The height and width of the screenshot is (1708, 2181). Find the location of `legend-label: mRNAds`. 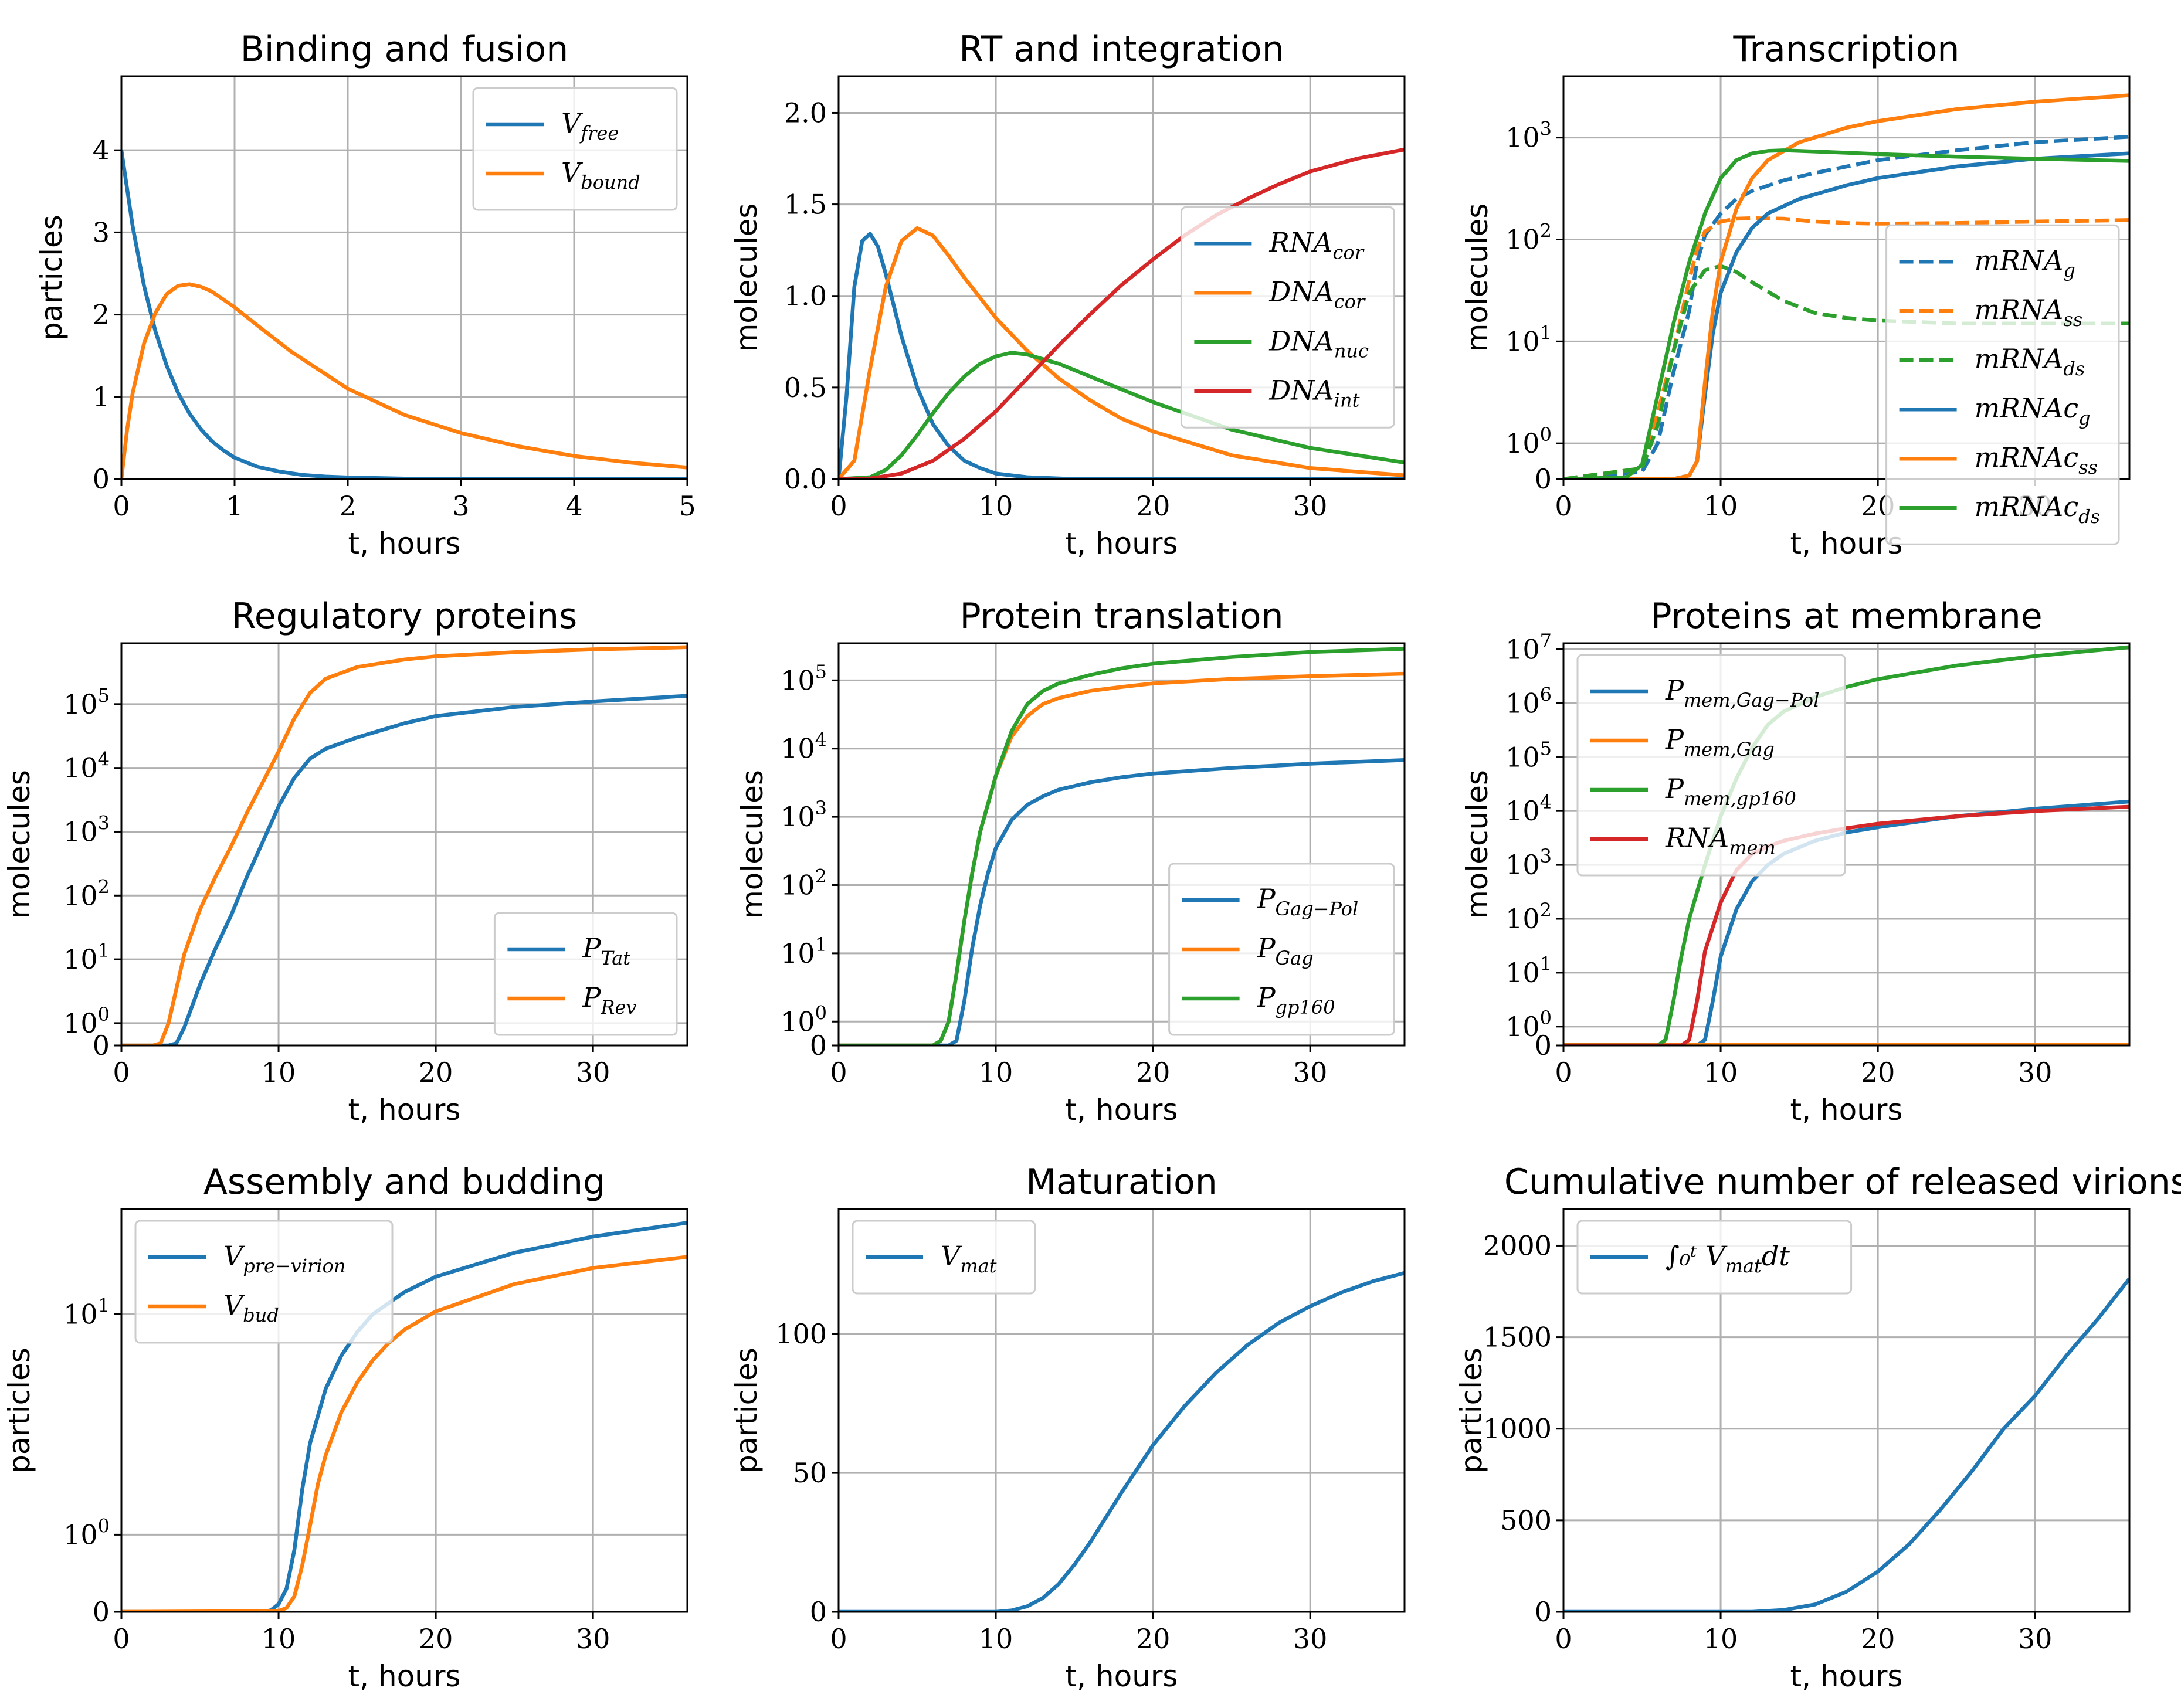

legend-label: mRNAds is located at coordinates (2030, 361).